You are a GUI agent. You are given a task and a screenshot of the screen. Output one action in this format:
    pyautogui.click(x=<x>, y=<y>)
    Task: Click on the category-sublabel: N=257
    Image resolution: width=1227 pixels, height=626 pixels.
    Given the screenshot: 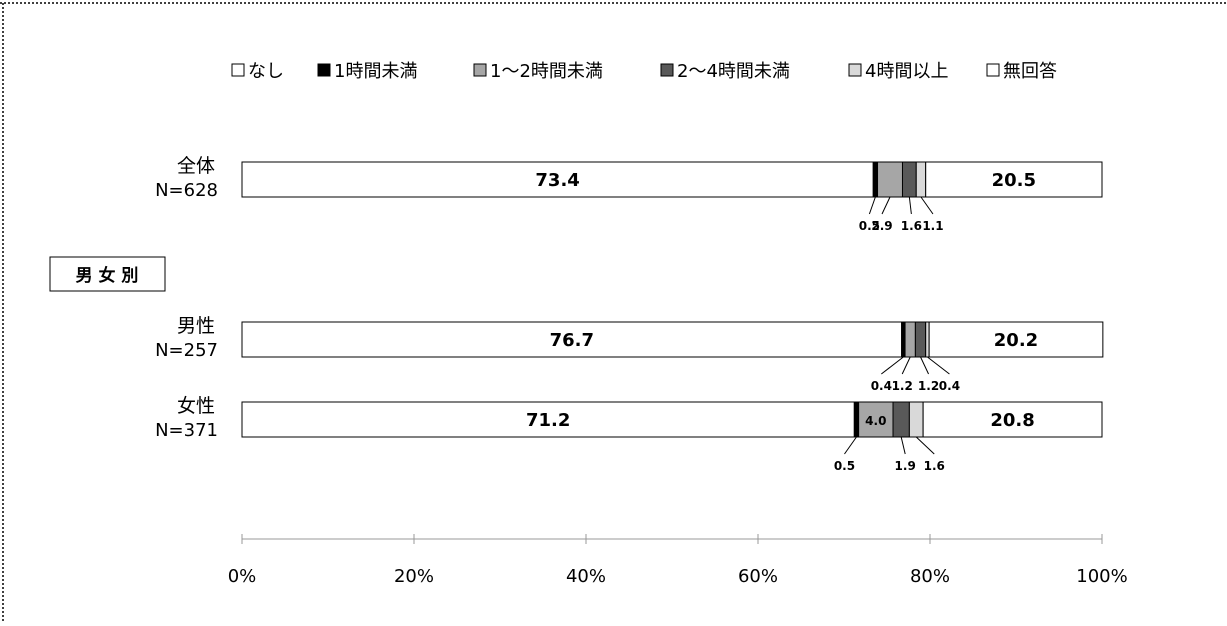 What is the action you would take?
    pyautogui.click(x=186, y=350)
    